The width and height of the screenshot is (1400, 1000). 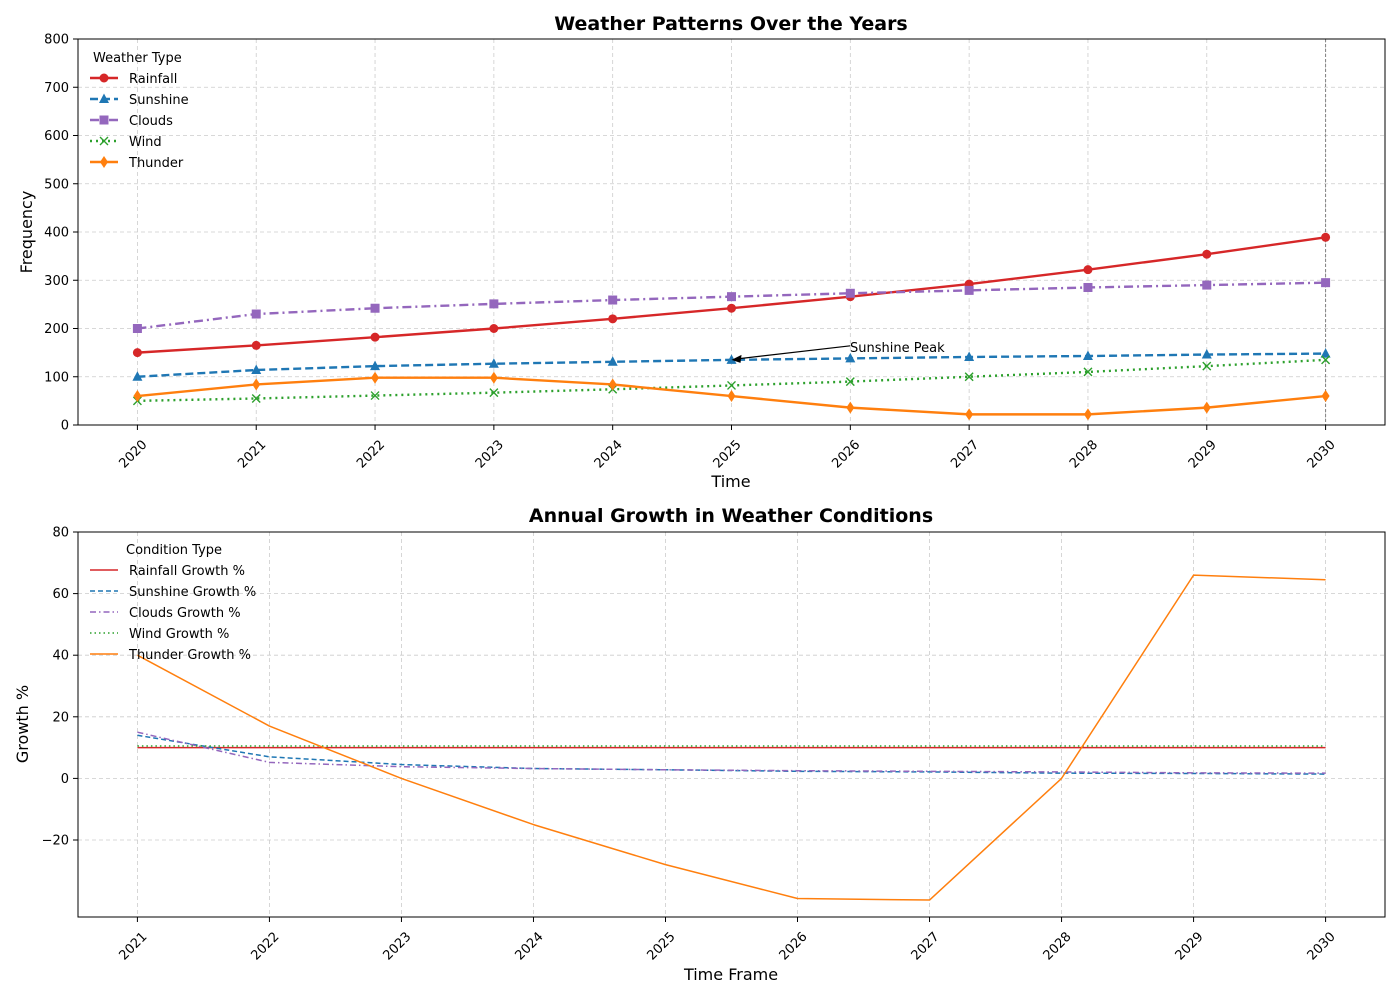 I want to click on series-wind, so click(x=731, y=380).